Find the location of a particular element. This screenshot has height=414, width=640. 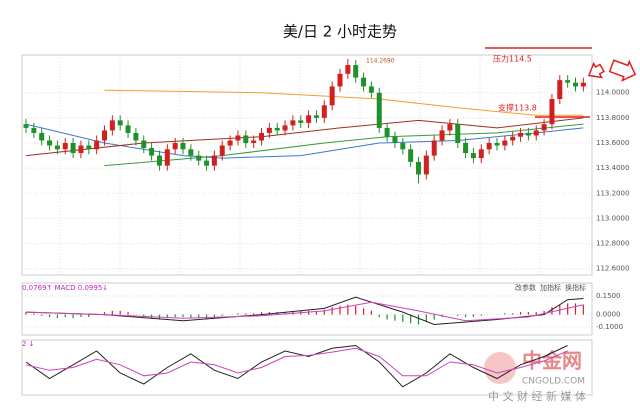

up-arrow is located at coordinates (596, 70).